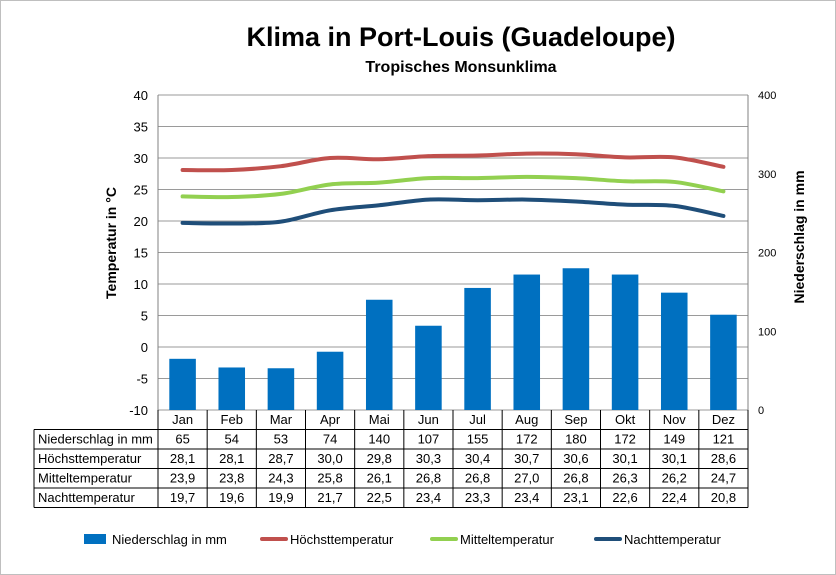 The height and width of the screenshot is (575, 836). Describe the element at coordinates (141, 190) in the screenshot. I see `y-left-tick-label: 25` at that location.